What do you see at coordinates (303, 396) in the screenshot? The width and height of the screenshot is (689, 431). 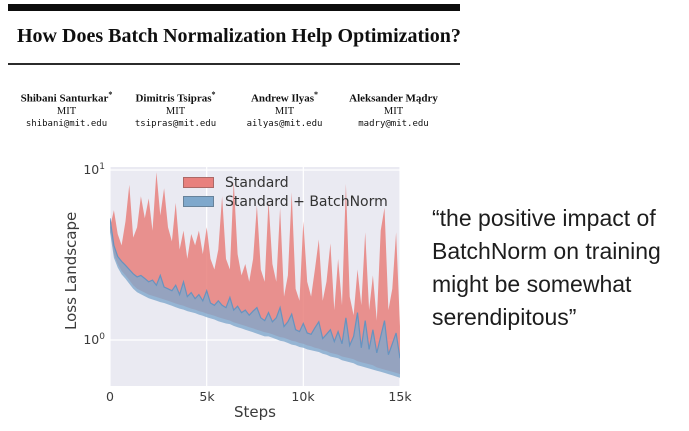 I see `x-tick-label: 10k` at bounding box center [303, 396].